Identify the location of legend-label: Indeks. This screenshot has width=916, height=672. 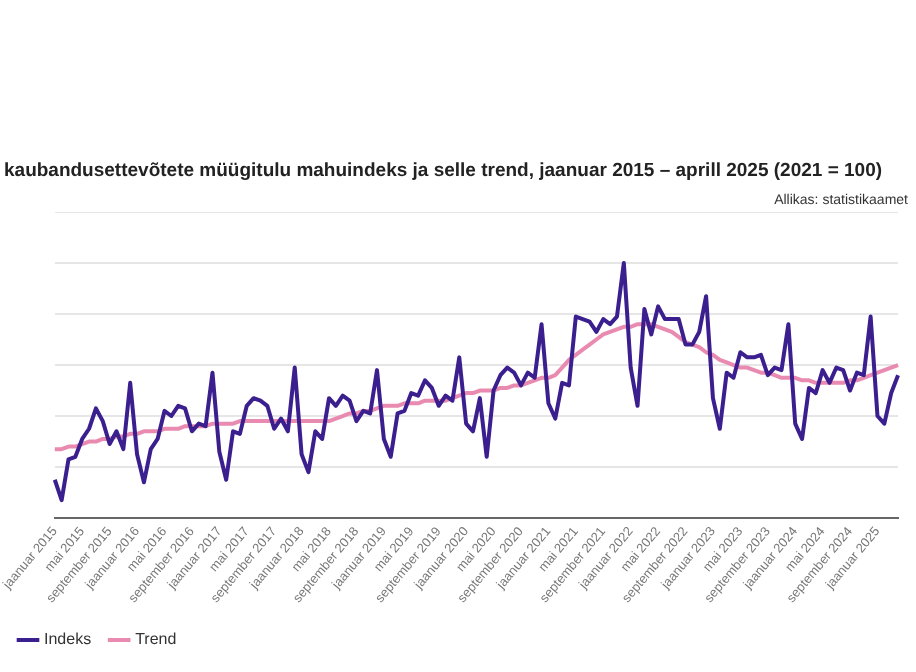
(68, 639).